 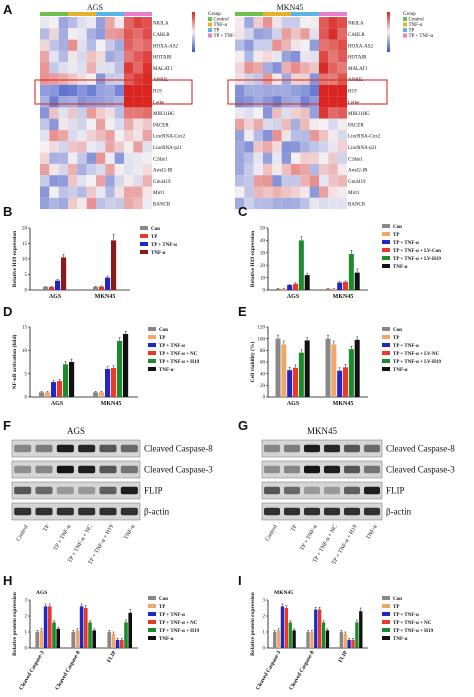 I want to click on x-category-label: MKN45, so click(x=343, y=297).